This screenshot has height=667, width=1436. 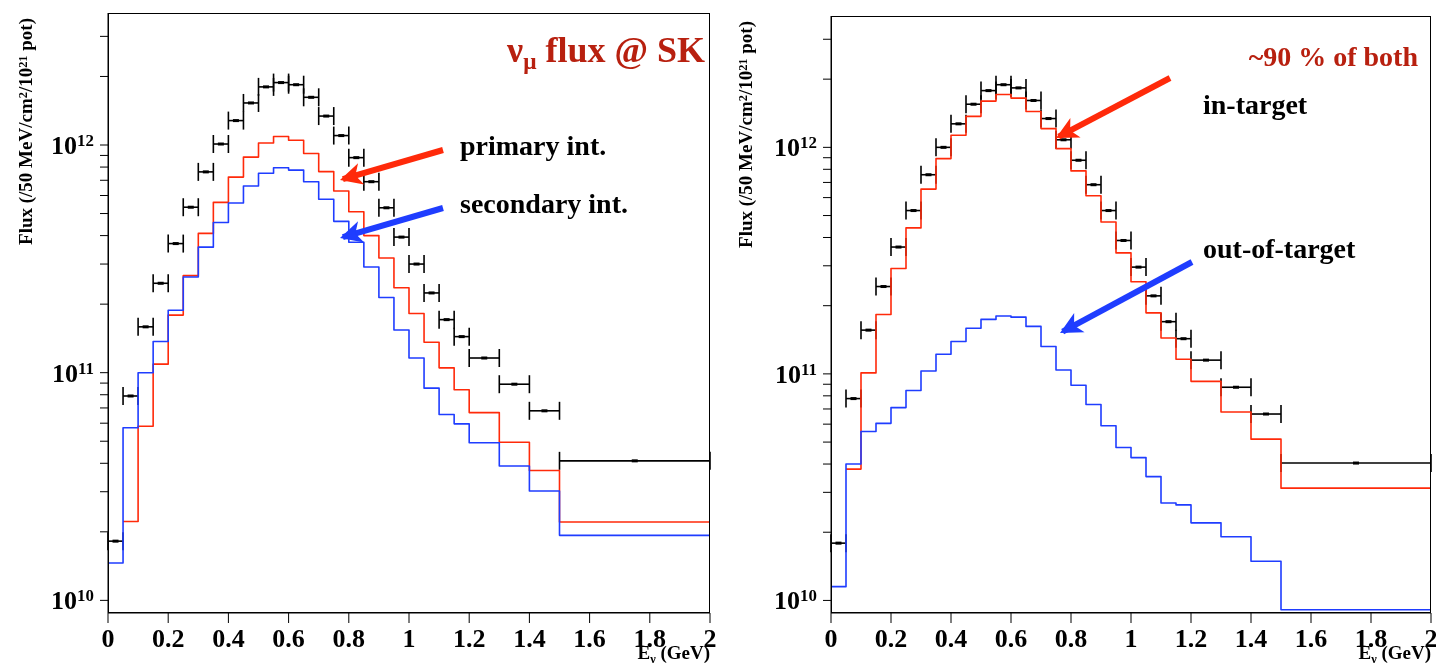 I want to click on annotation: ~90 % of both, so click(x=1333, y=56).